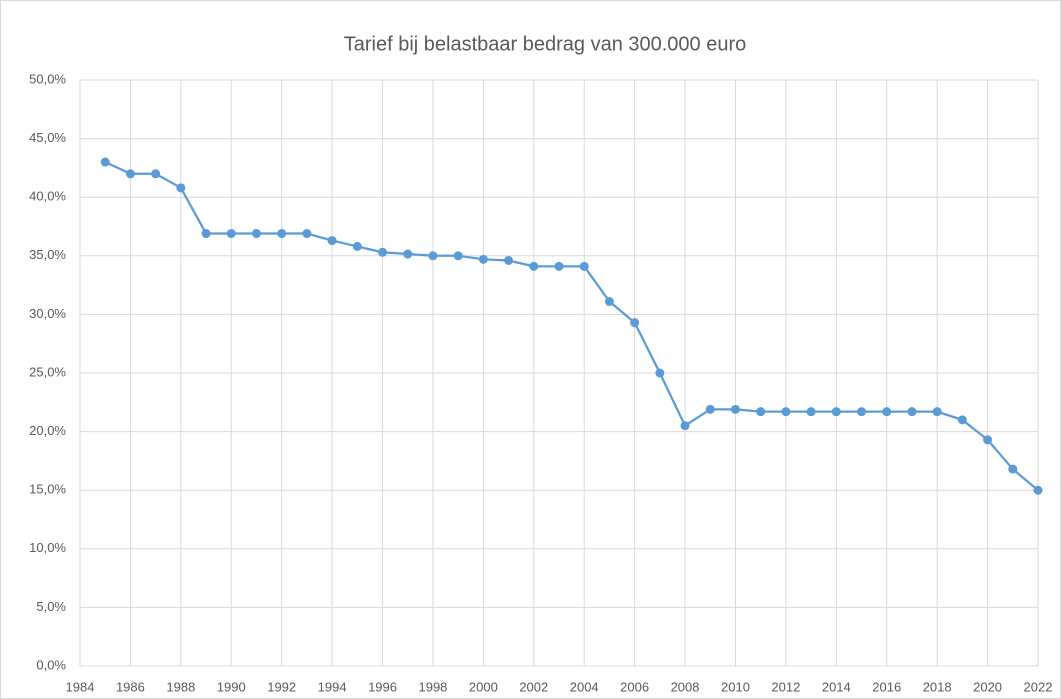 This screenshot has width=1061, height=699. What do you see at coordinates (51, 606) in the screenshot?
I see `y-tick-label: 5,0%` at bounding box center [51, 606].